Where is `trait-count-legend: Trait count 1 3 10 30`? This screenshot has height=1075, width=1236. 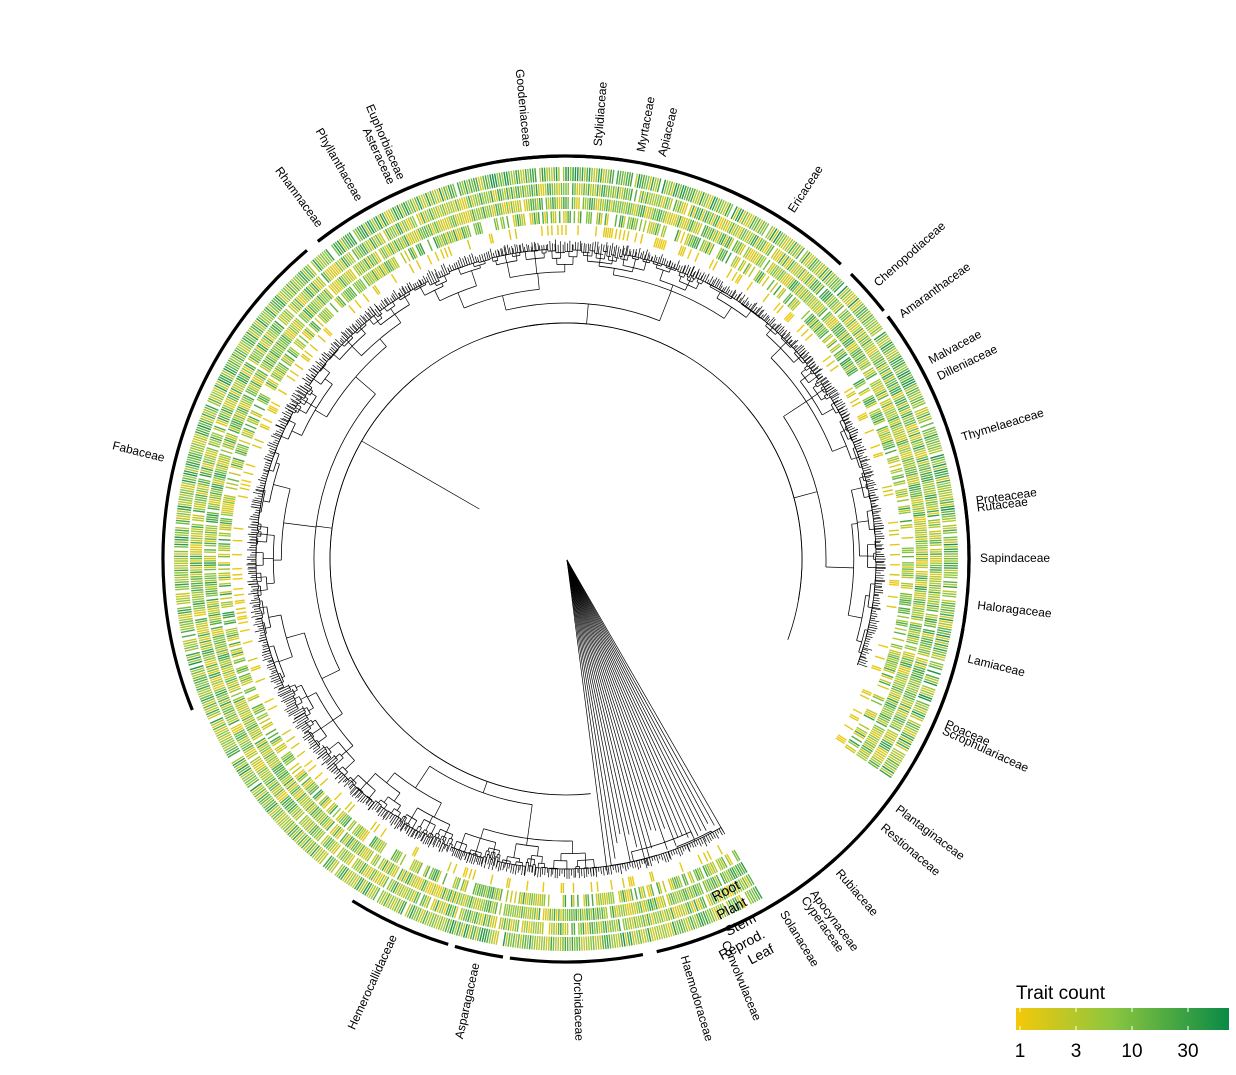
trait-count-legend: Trait count 1 3 10 30 is located at coordinates (1122, 1022).